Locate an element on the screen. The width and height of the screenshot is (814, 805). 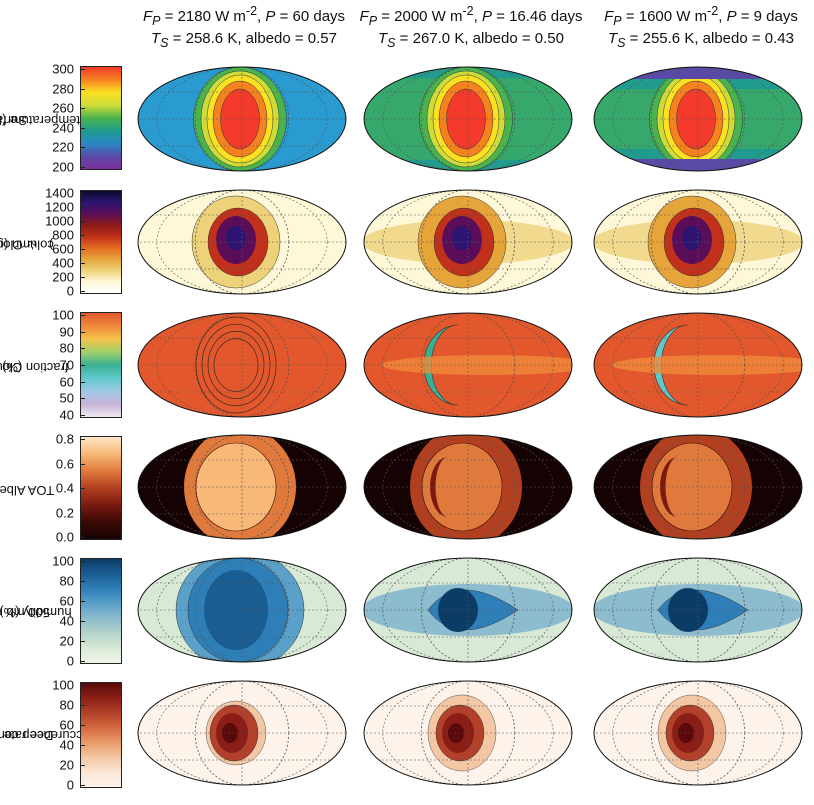
map-cf-c is located at coordinates (698, 365).